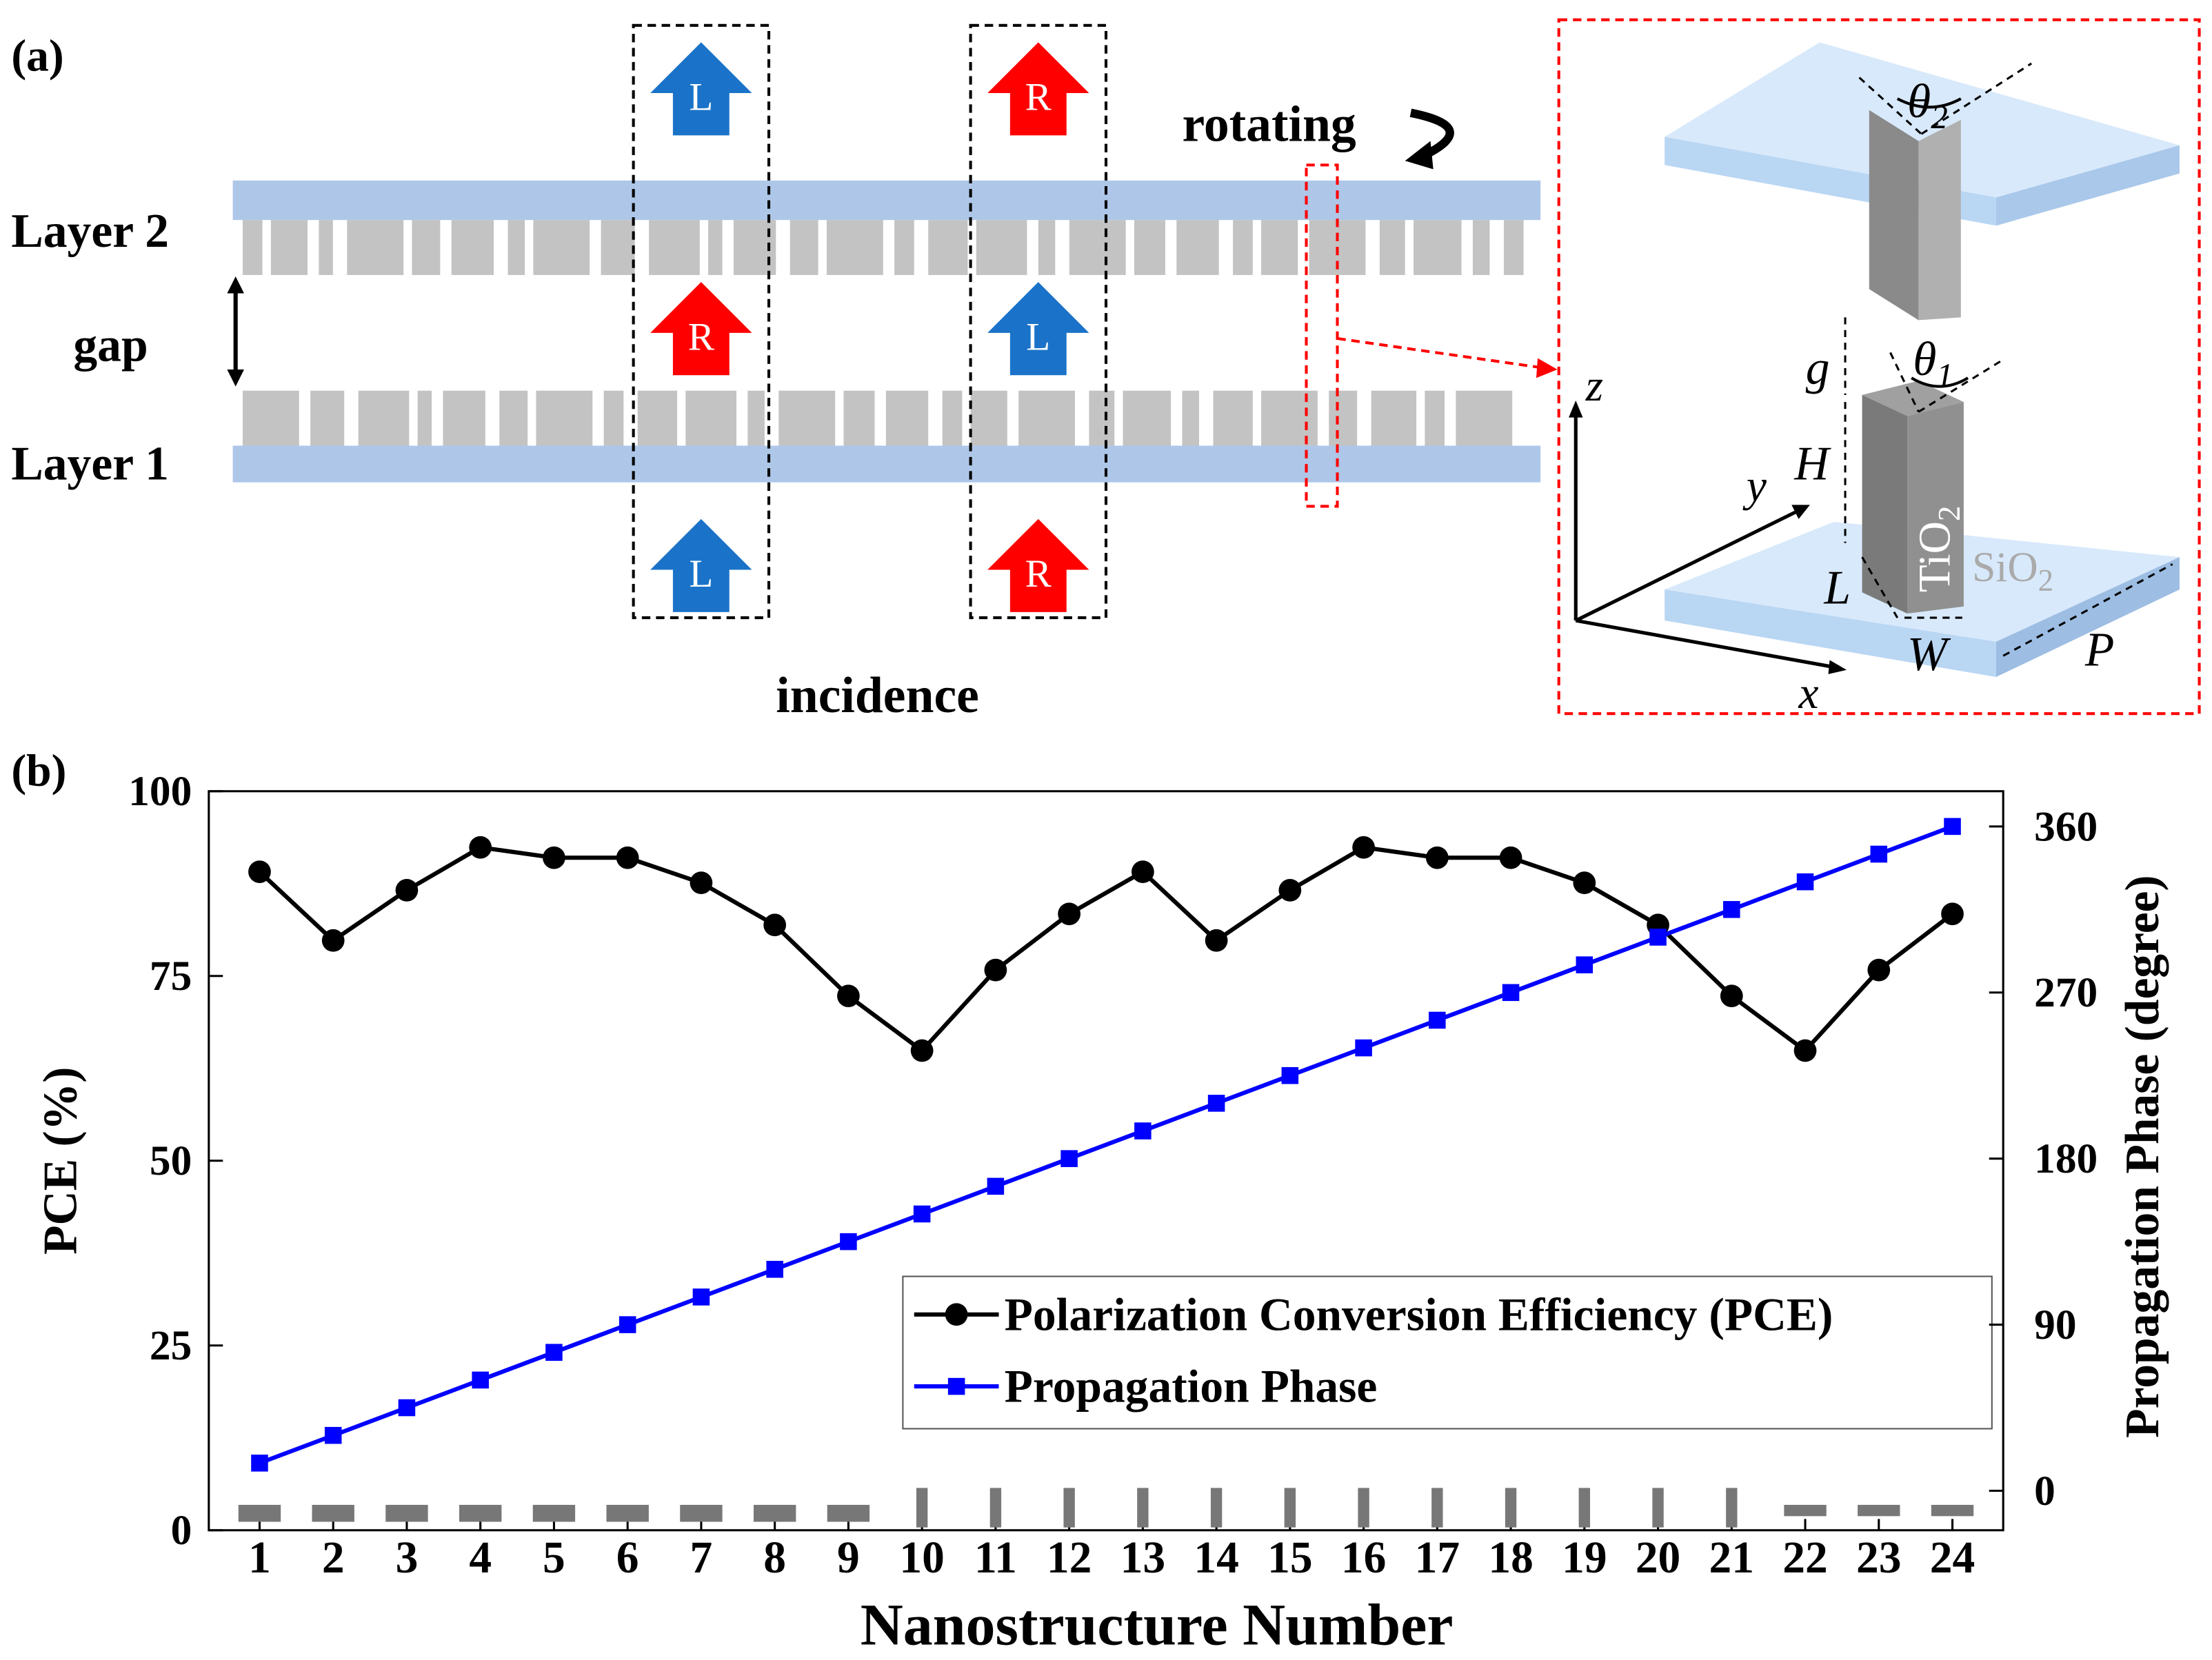 This screenshot has height=1660, width=2212. I want to click on layer-substrate, so click(887, 464).